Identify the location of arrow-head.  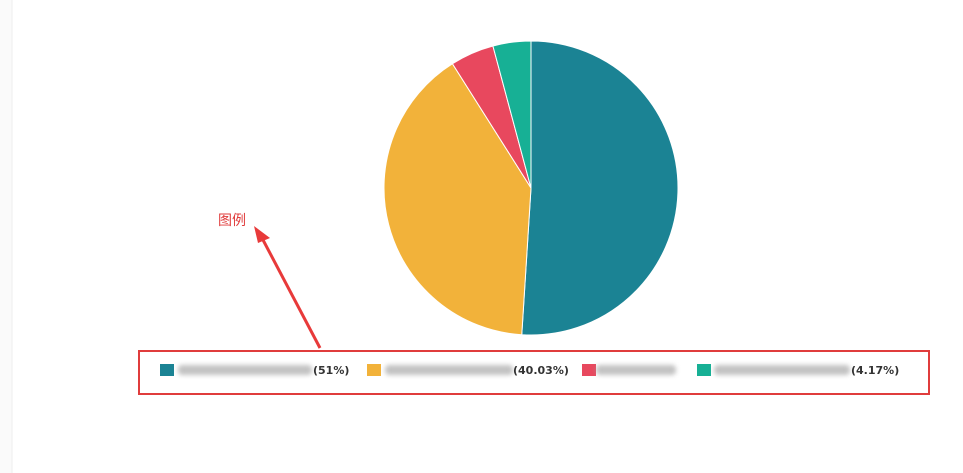
(262, 234).